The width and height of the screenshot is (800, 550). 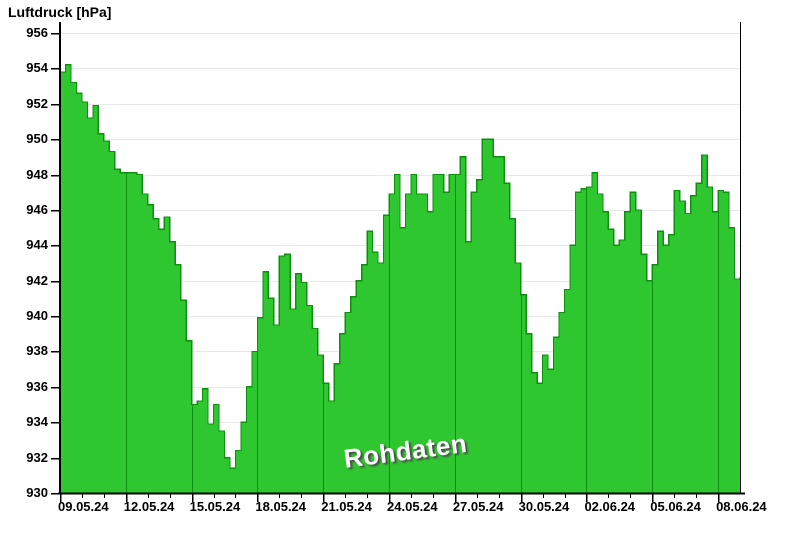 What do you see at coordinates (37, 492) in the screenshot?
I see `y-tick-label: 930` at bounding box center [37, 492].